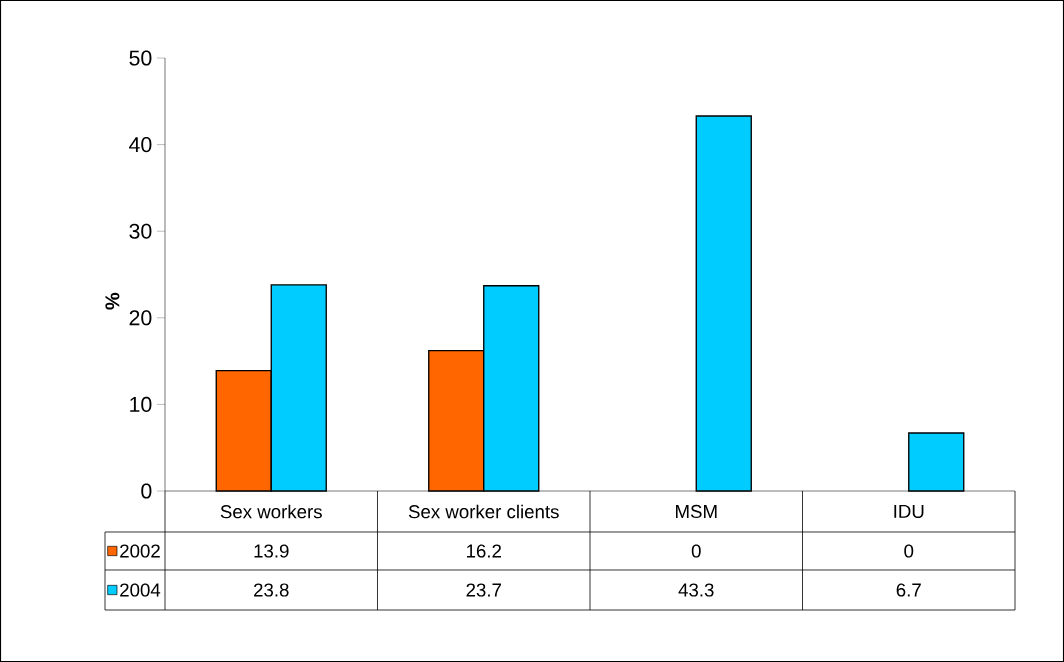 The image size is (1064, 662). I want to click on legend-label: 2004, so click(140, 590).